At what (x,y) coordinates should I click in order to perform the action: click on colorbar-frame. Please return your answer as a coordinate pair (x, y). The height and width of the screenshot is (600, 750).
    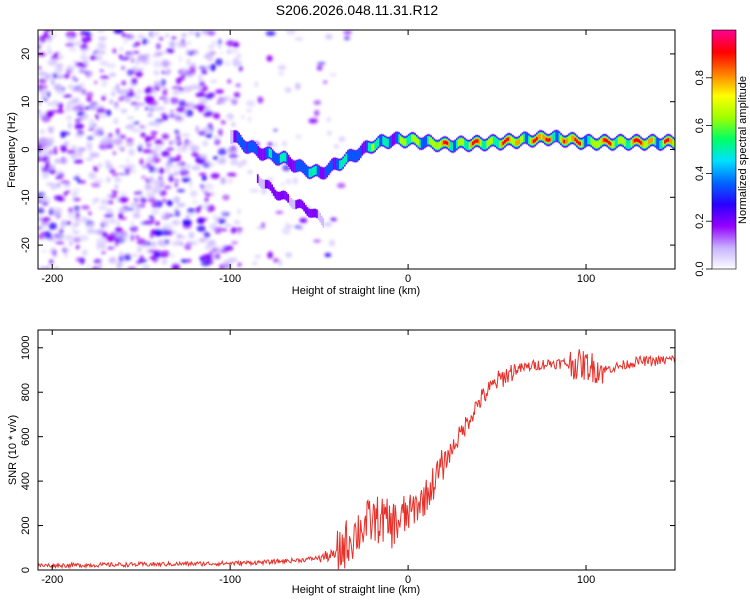
    Looking at the image, I should click on (724, 149).